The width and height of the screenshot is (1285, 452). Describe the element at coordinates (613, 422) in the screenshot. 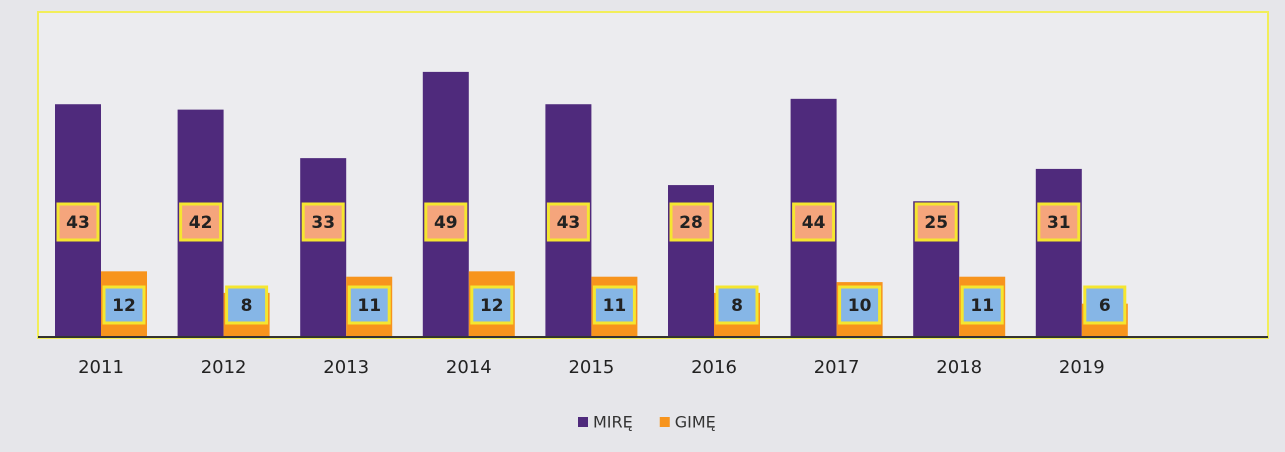

I see `legend-label: MIRĘ` at that location.